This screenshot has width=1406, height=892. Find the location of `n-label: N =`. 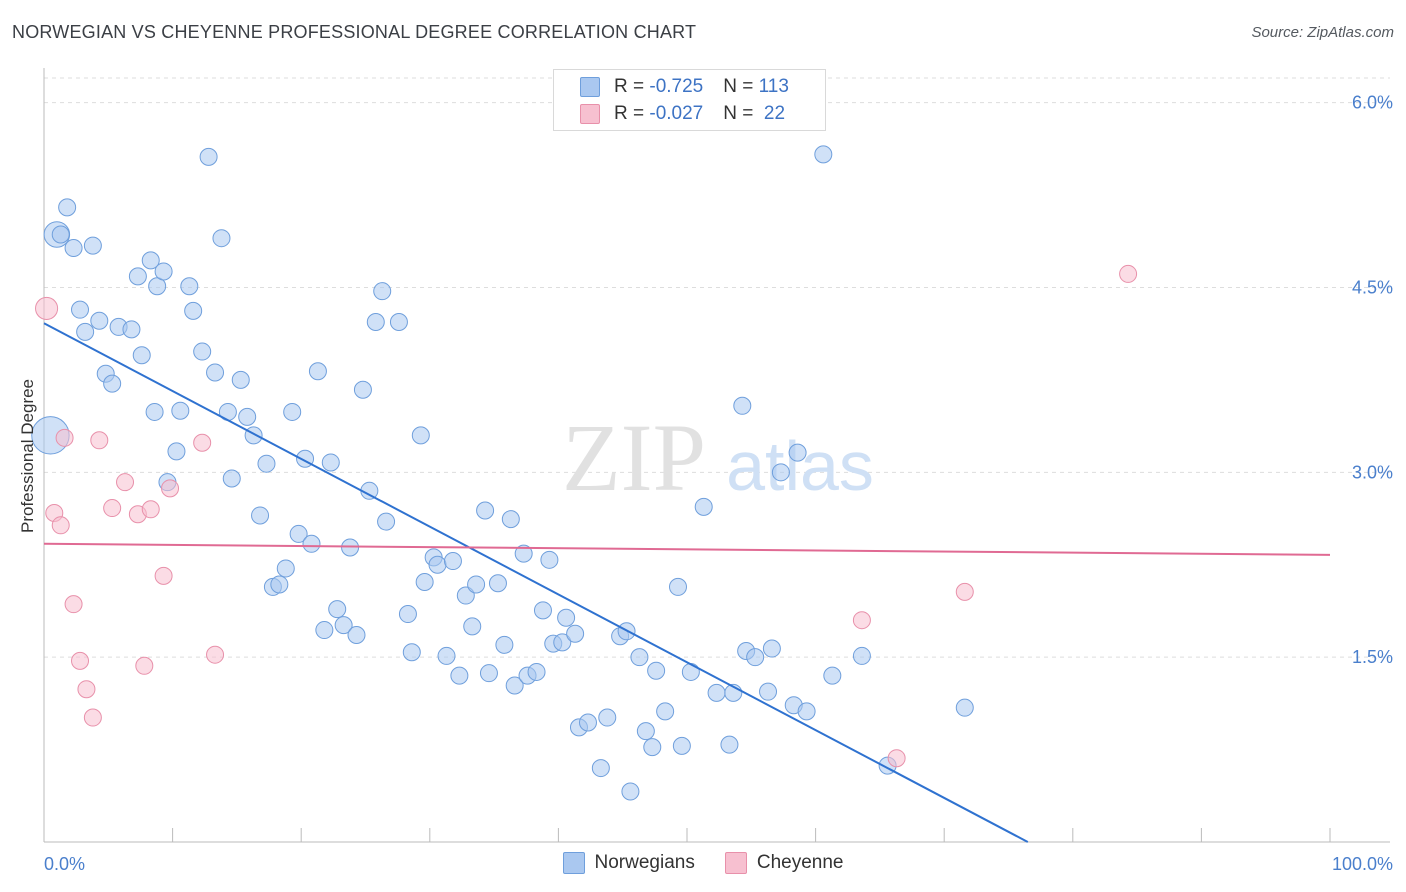

n-label: N = is located at coordinates (741, 86).